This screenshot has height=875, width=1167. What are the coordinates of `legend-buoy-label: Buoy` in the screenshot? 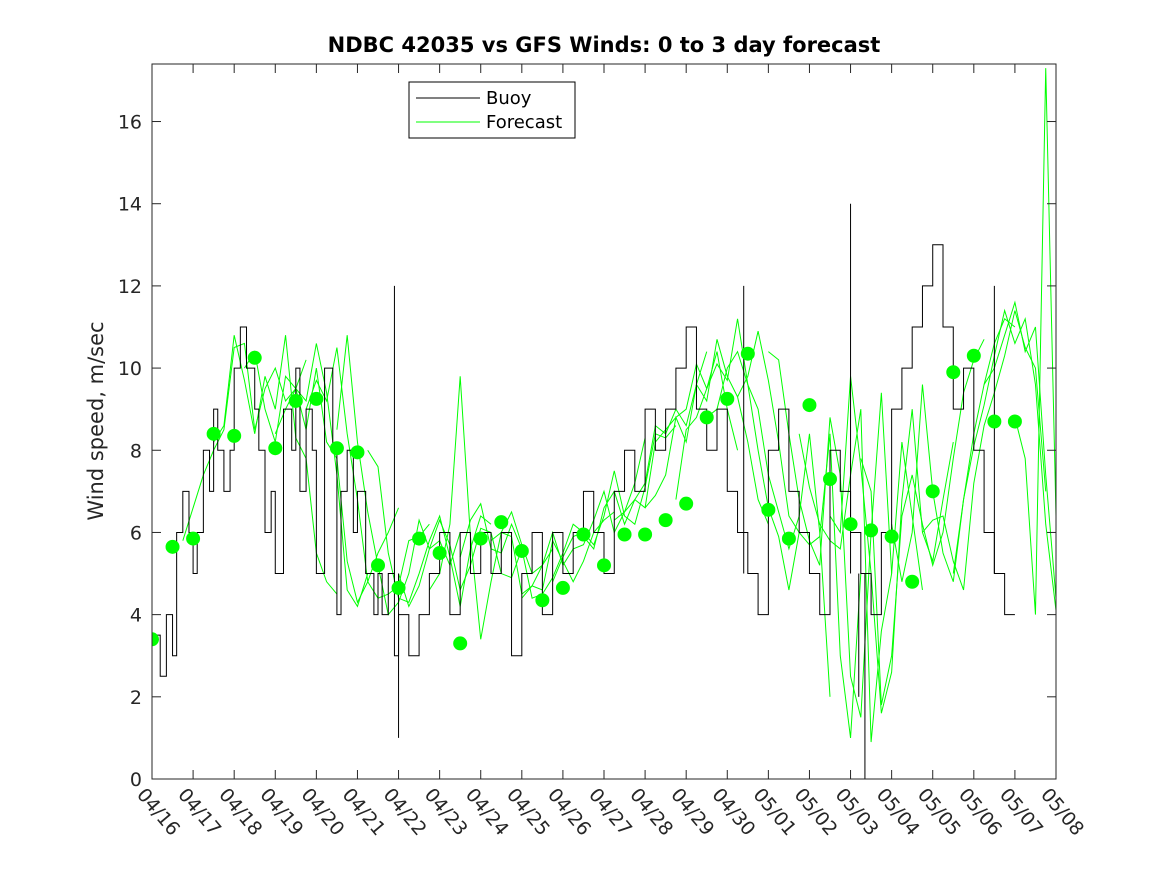 It's located at (509, 98).